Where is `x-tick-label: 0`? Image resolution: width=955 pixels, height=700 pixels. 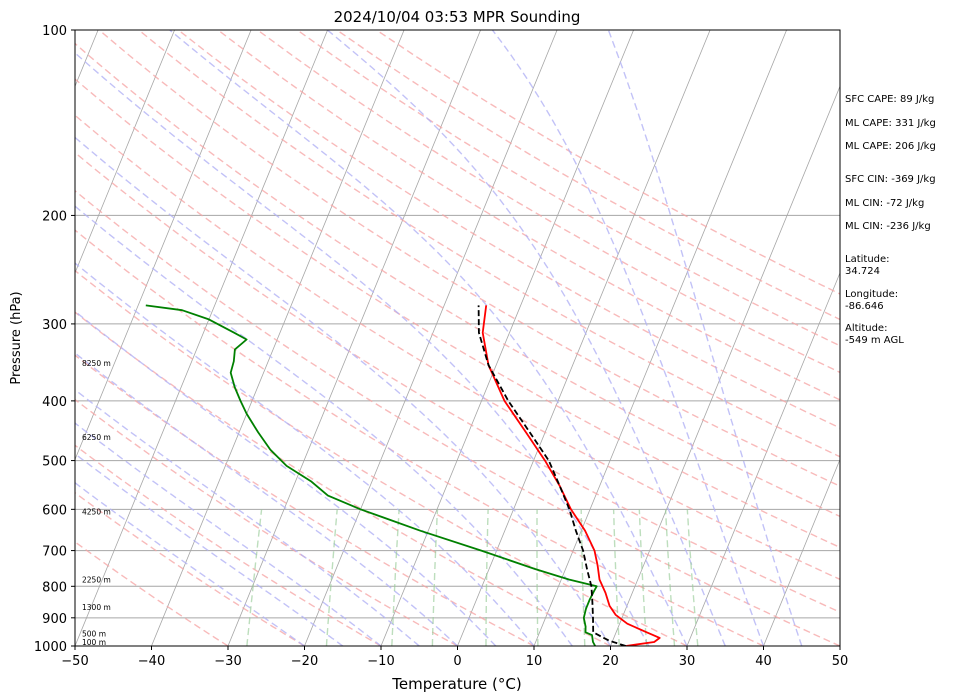
x-tick-label: 0 is located at coordinates (457, 661).